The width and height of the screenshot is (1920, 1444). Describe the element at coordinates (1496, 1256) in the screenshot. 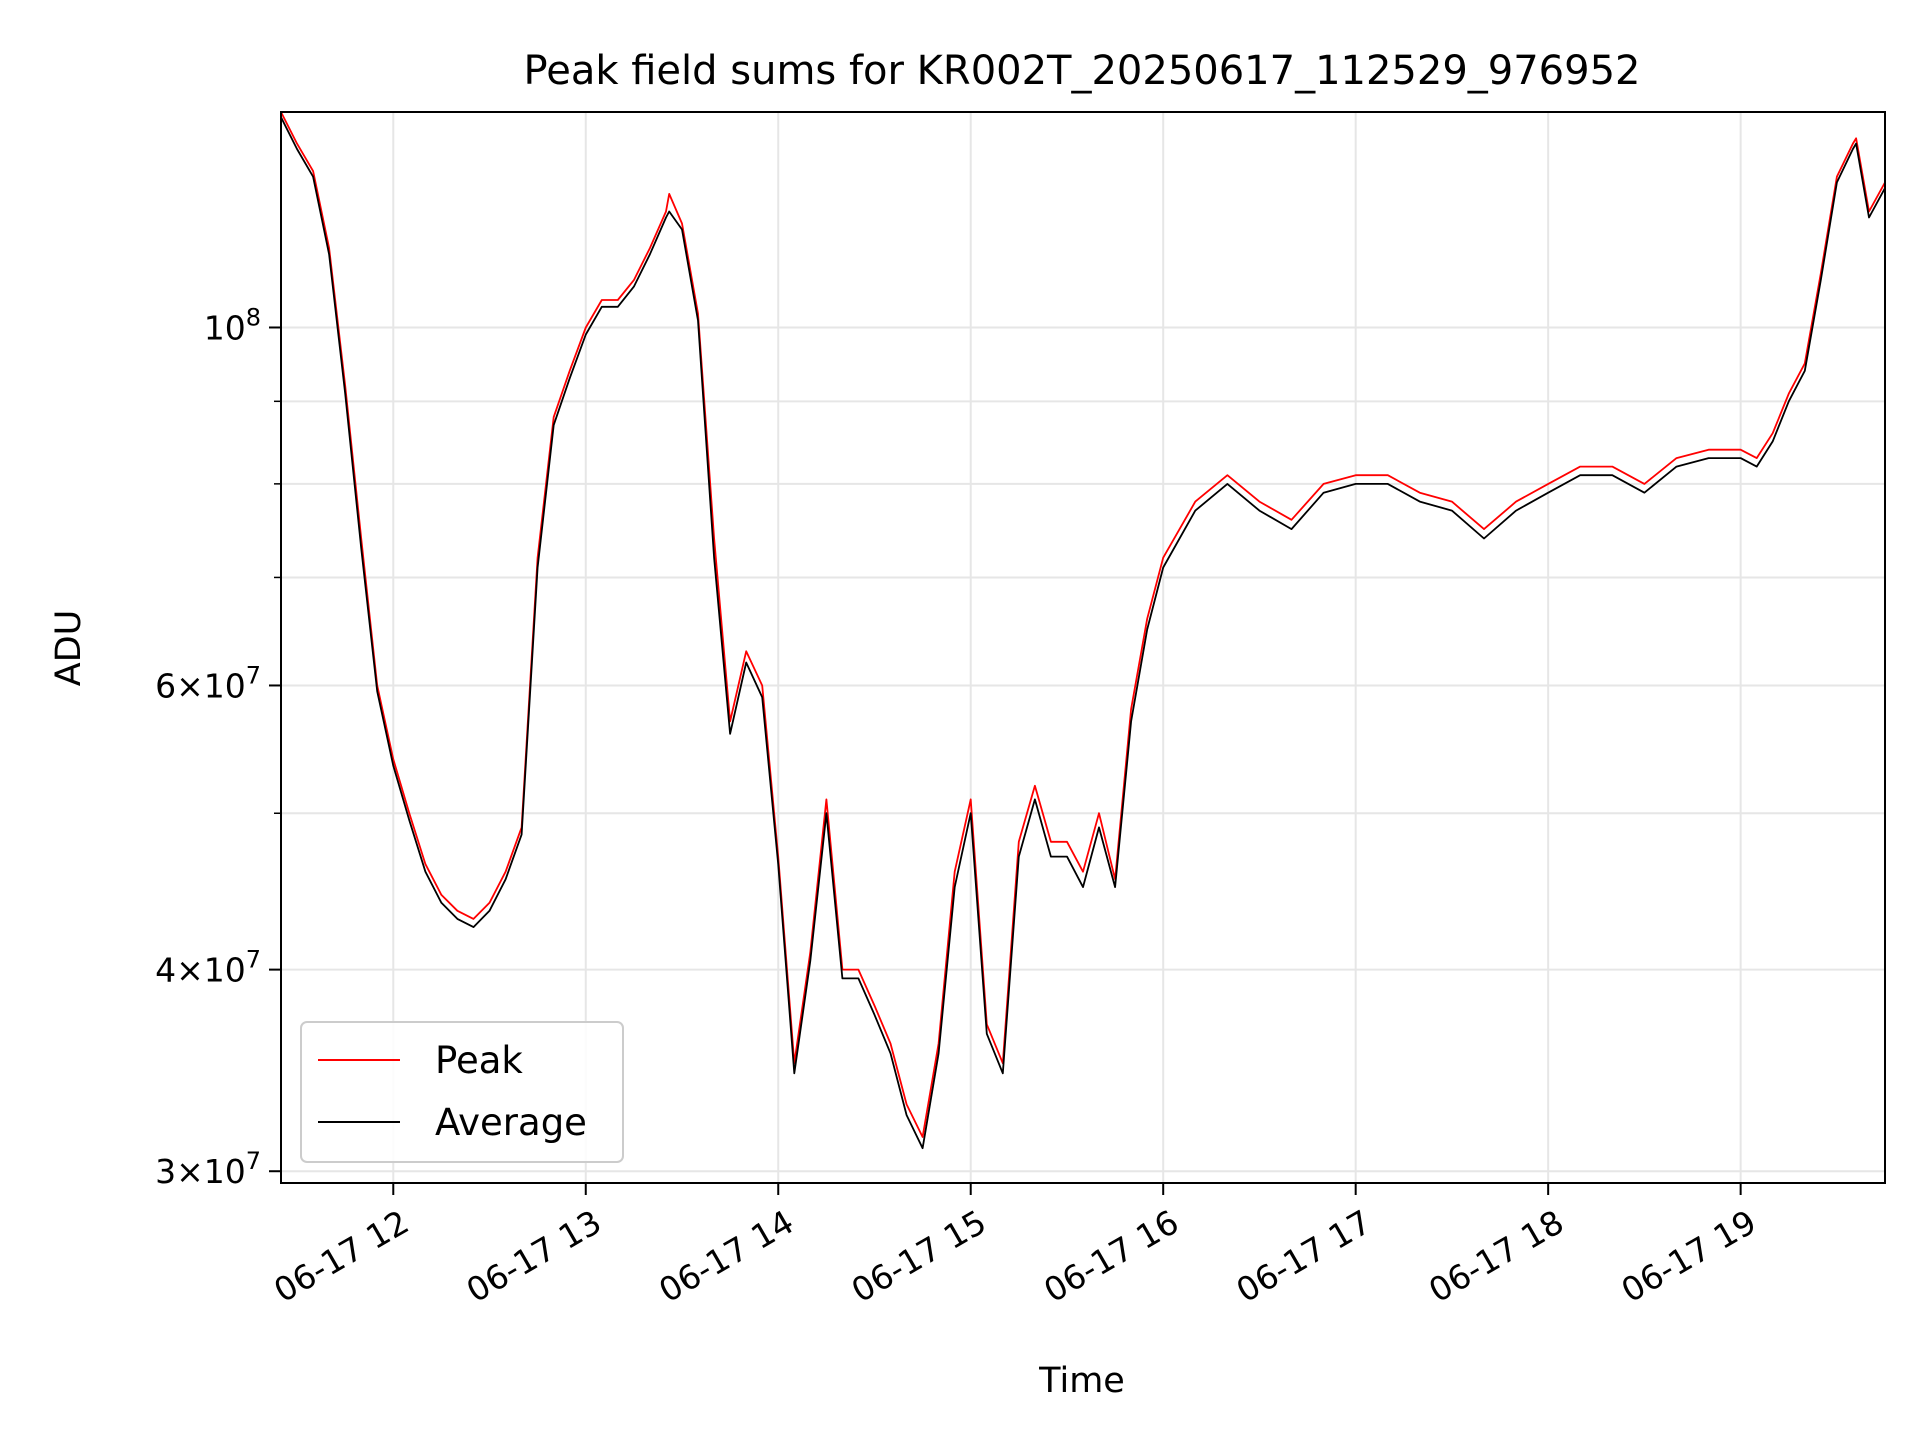

I see `x-tick-label: 06-17 18` at that location.